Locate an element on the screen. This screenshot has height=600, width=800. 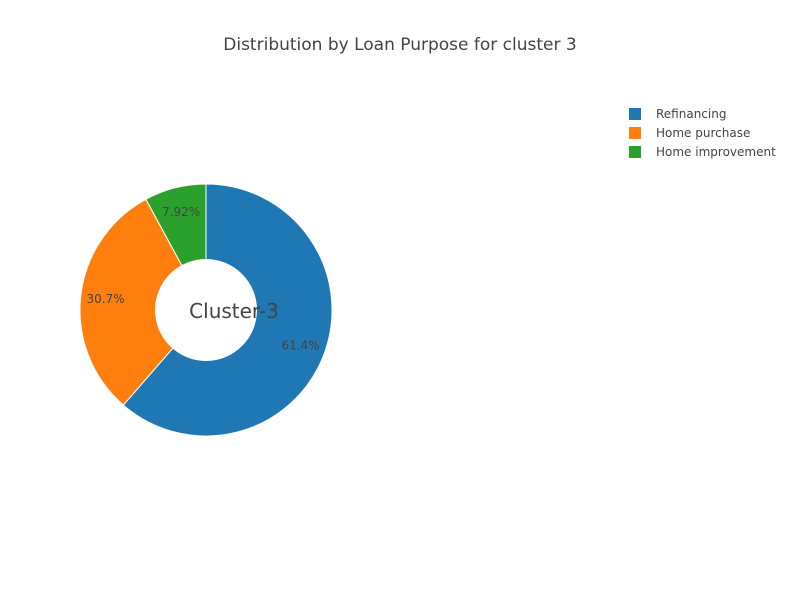
center-label: Cluster-3 is located at coordinates (234, 311).